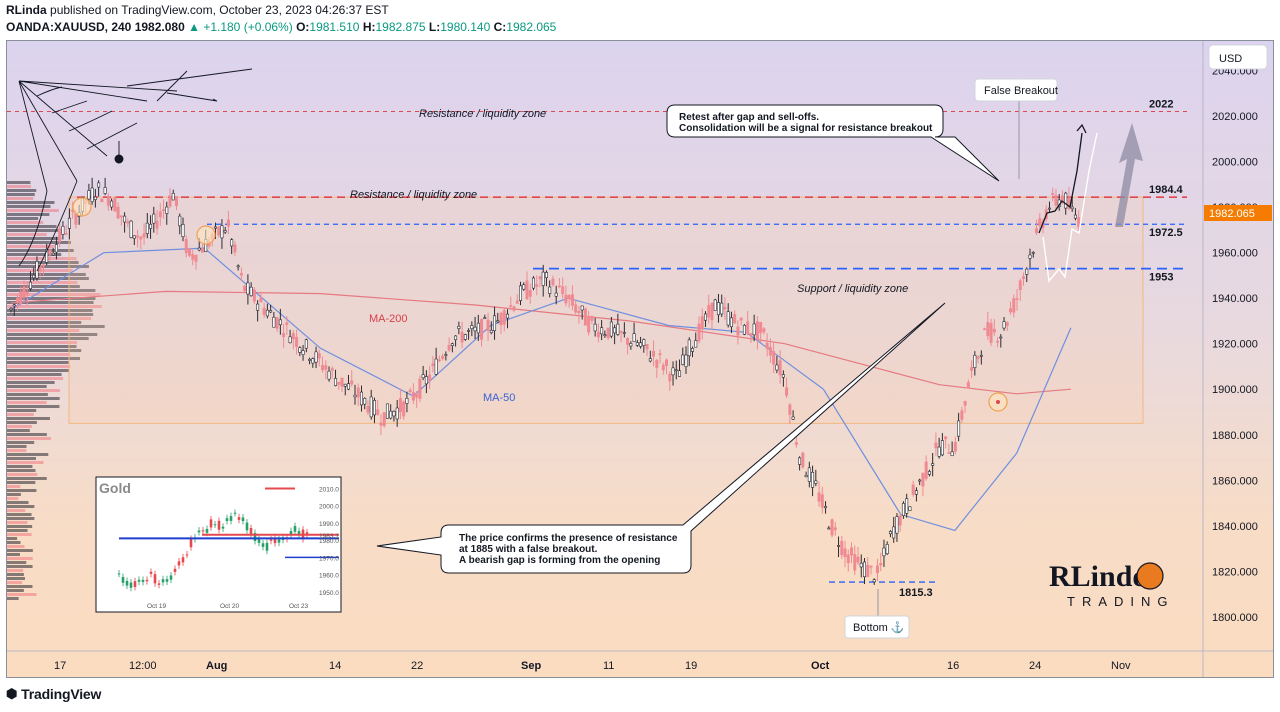 The height and width of the screenshot is (712, 1280). What do you see at coordinates (1150, 576) in the screenshot?
I see `pumpkin-icon` at bounding box center [1150, 576].